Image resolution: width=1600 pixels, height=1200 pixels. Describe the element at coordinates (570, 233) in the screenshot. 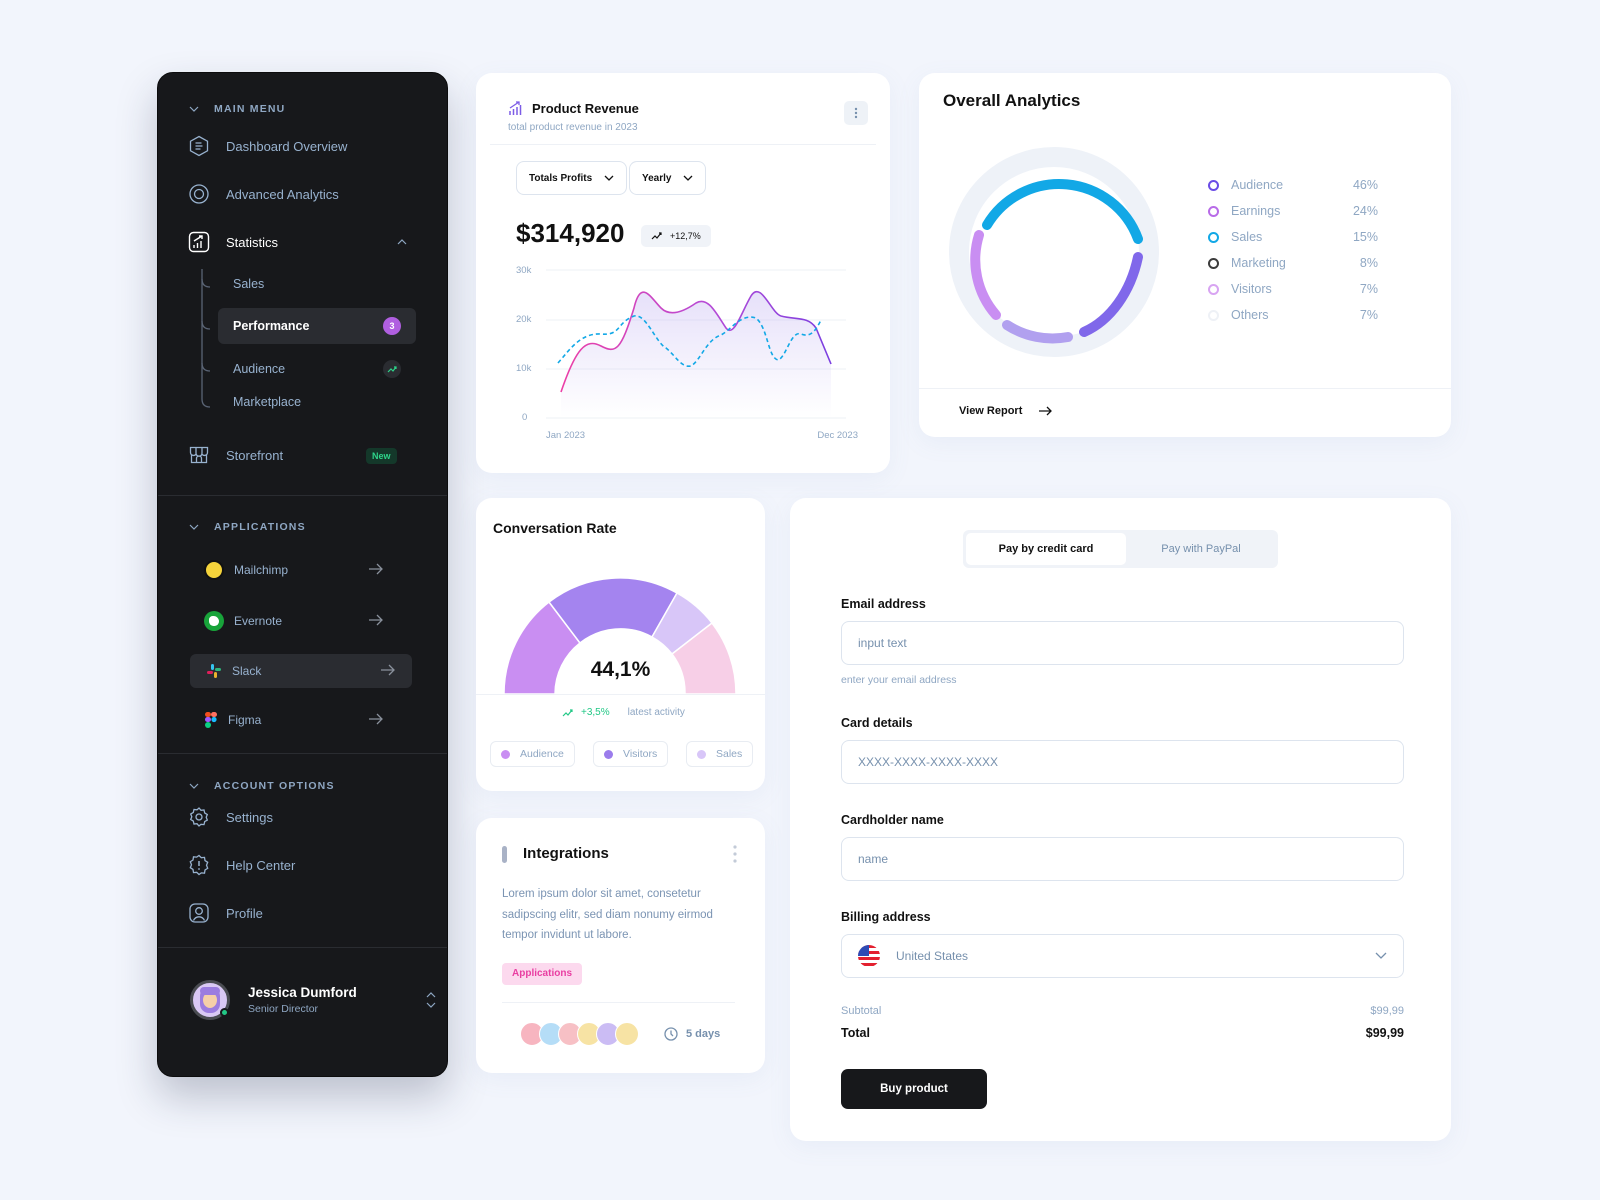

I see `revenue-amount: $314,920` at that location.